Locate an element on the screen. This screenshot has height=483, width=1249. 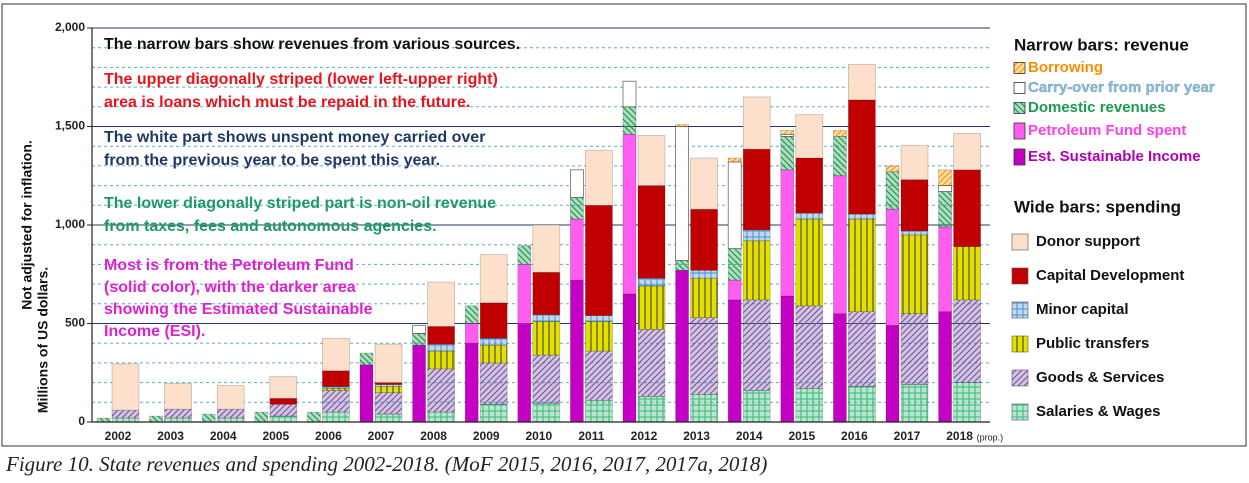
x-tick-label: 2002 is located at coordinates (118, 436).